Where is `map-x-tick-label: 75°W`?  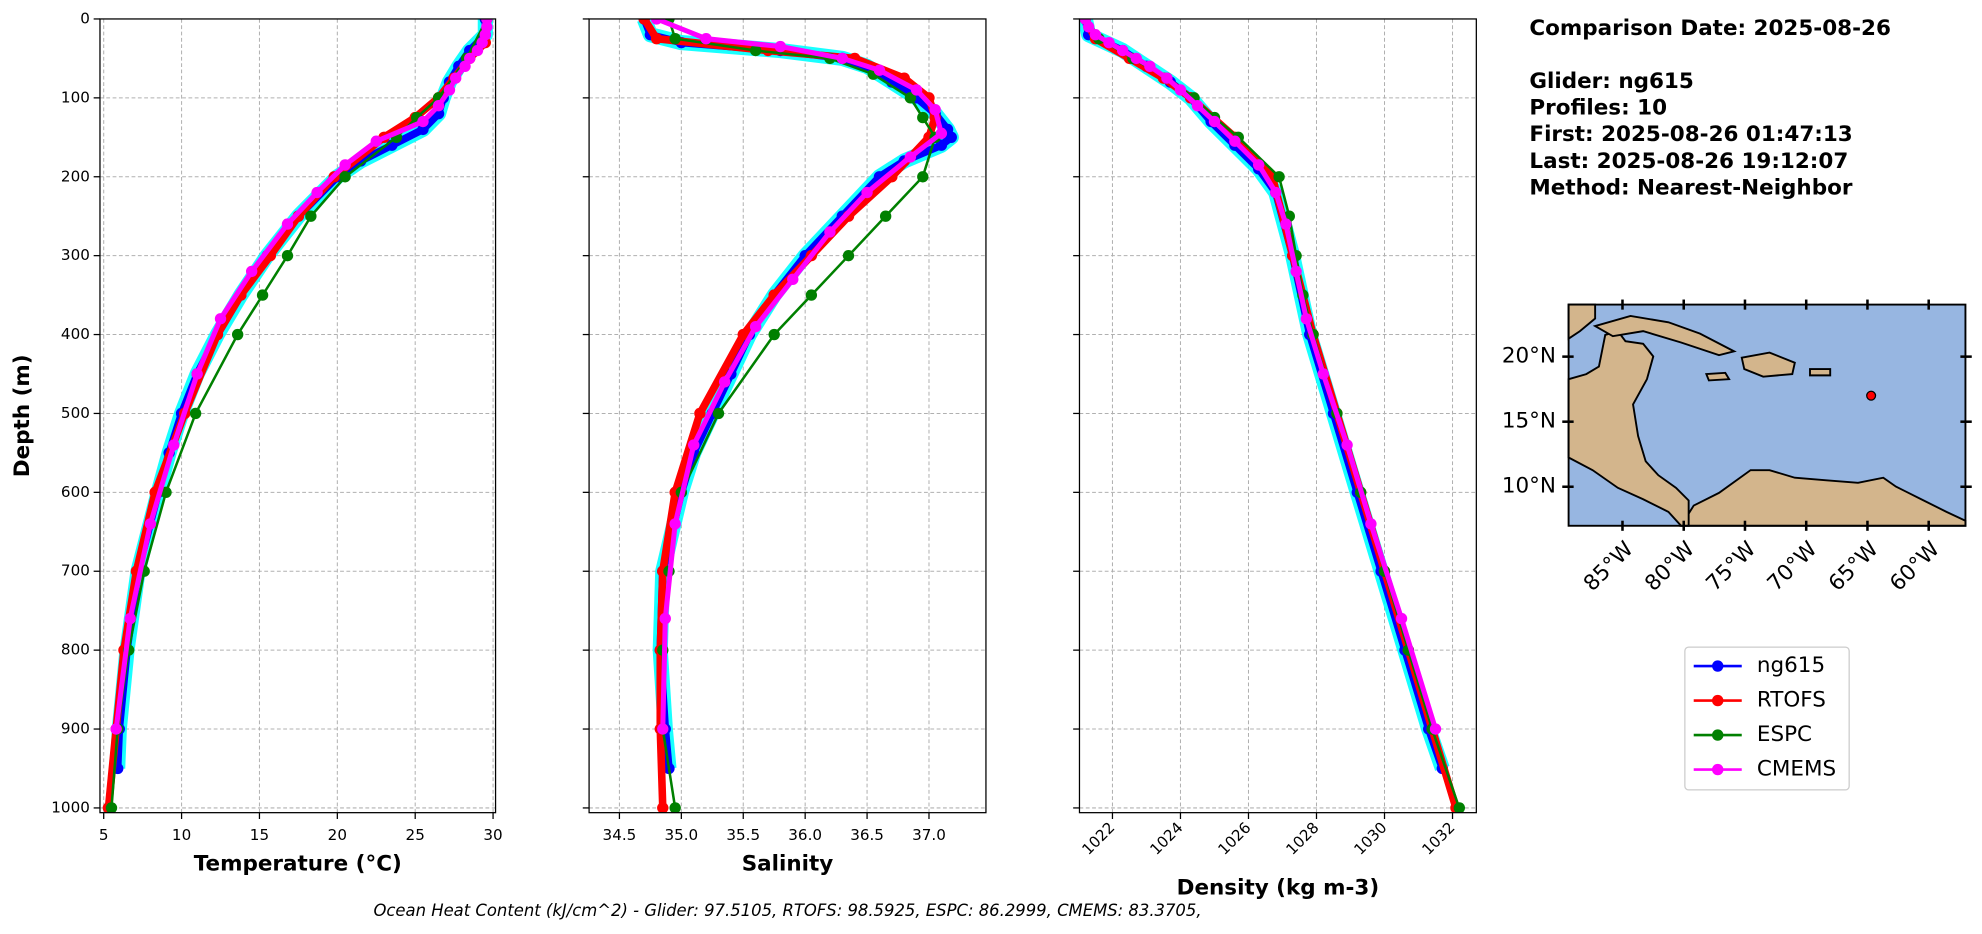 map-x-tick-label: 75°W is located at coordinates (1731, 567).